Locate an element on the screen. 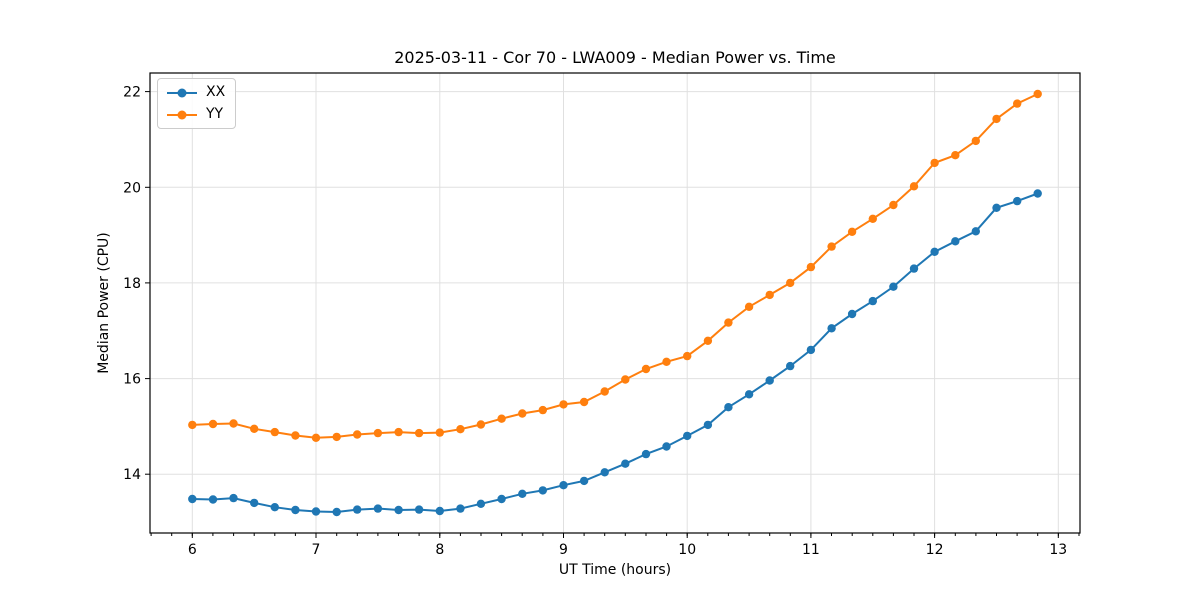 Image resolution: width=1200 pixels, height=600 pixels. yy-series-swatch-icon is located at coordinates (182, 114).